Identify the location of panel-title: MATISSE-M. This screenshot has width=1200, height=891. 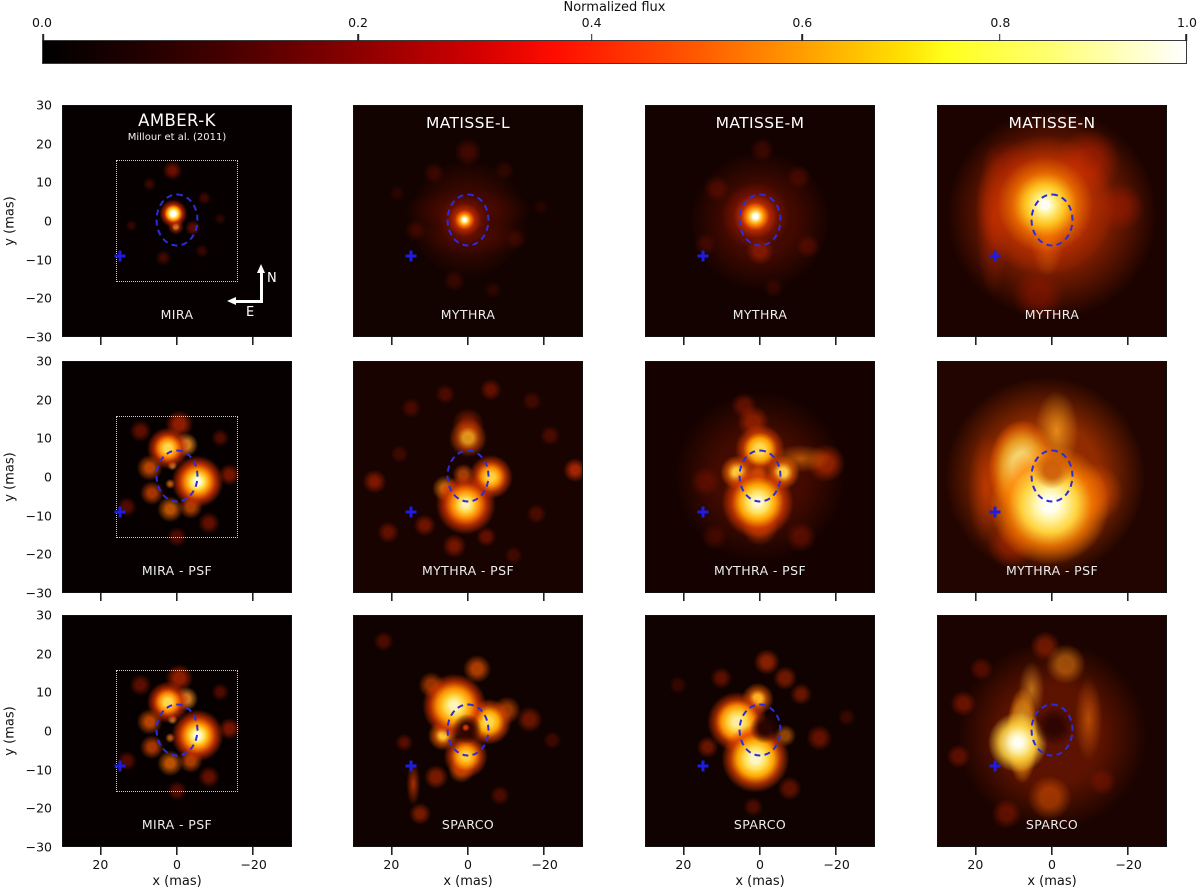
(760, 123).